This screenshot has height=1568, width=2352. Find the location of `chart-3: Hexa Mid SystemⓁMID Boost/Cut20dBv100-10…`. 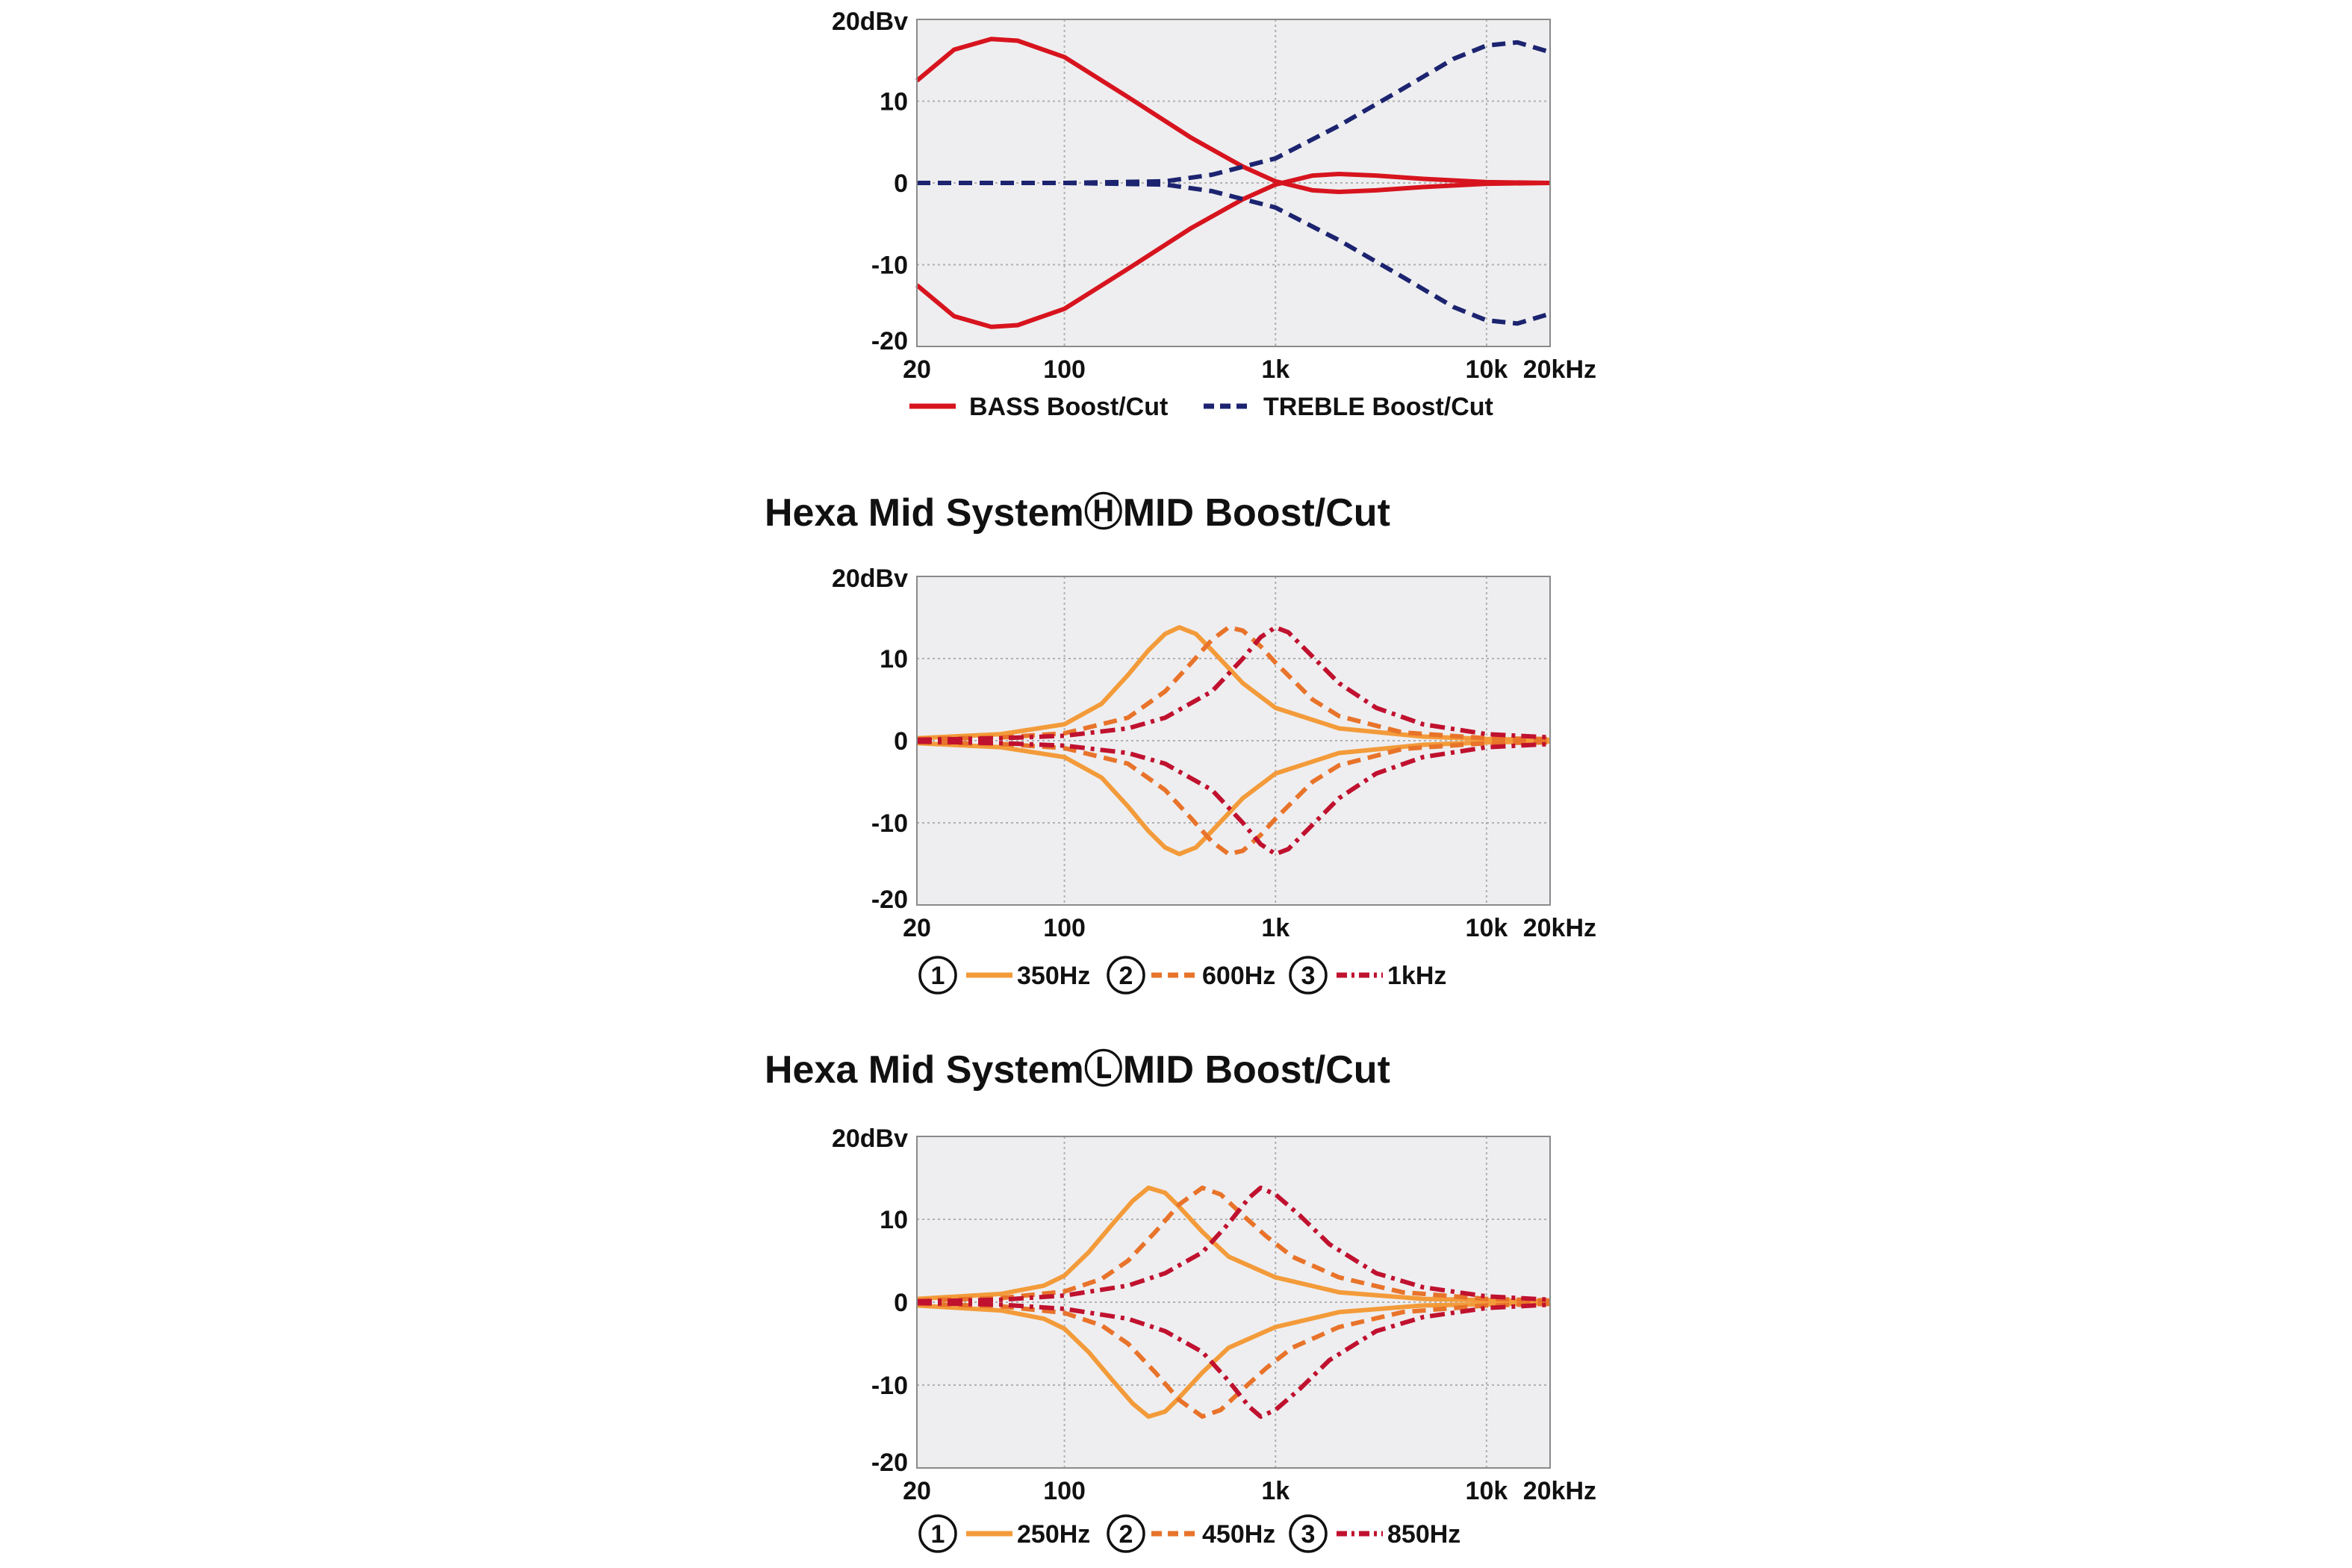

chart-3: Hexa Mid SystemⓁMID Boost/Cut20dBv100-10… is located at coordinates (1180, 1300).